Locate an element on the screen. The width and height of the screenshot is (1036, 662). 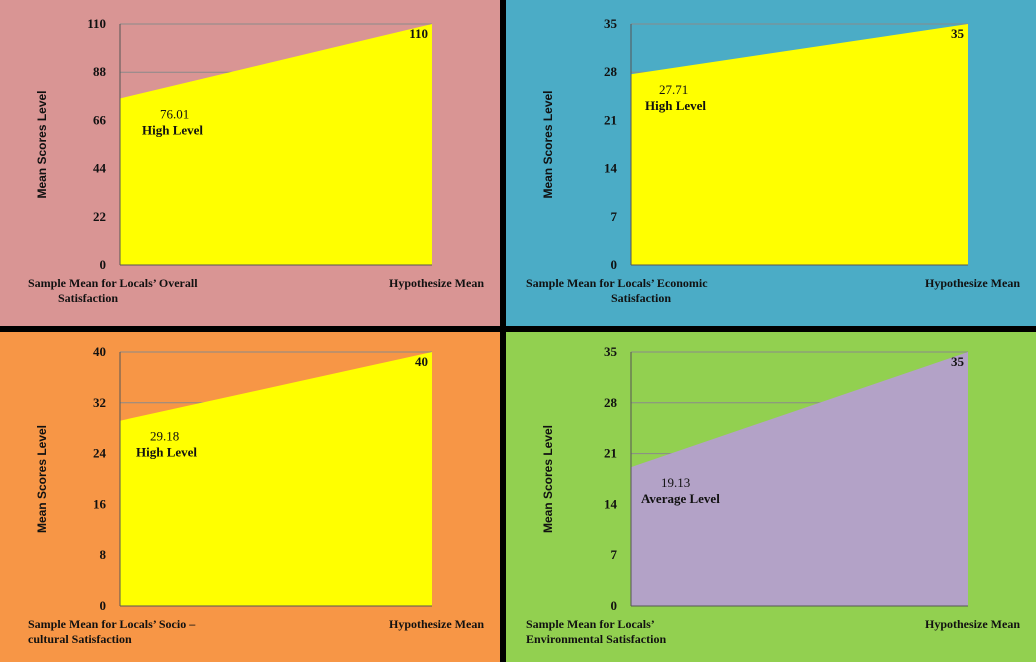
y-tick-label: 22 is located at coordinates (99, 216).